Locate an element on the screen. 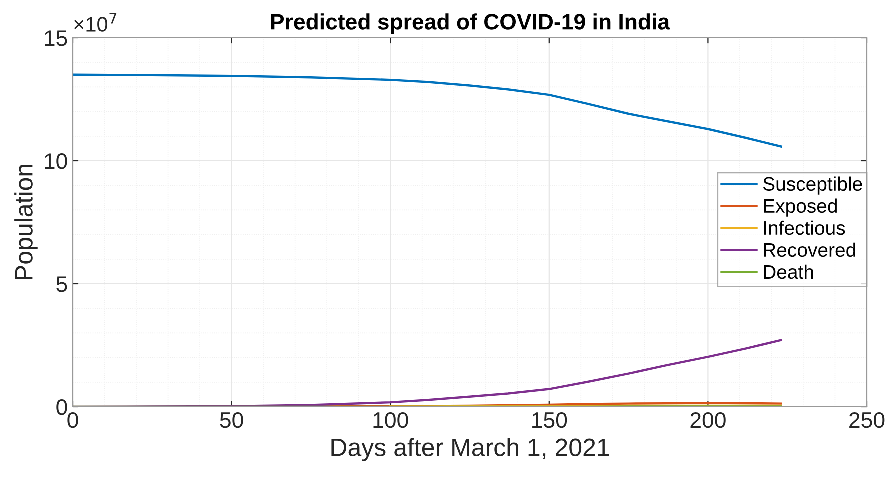  line-series is located at coordinates (427, 111).